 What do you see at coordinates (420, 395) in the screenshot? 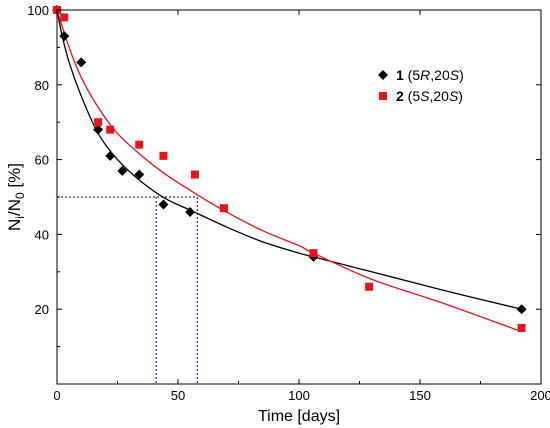
I see `x-tick-label: 150` at bounding box center [420, 395].